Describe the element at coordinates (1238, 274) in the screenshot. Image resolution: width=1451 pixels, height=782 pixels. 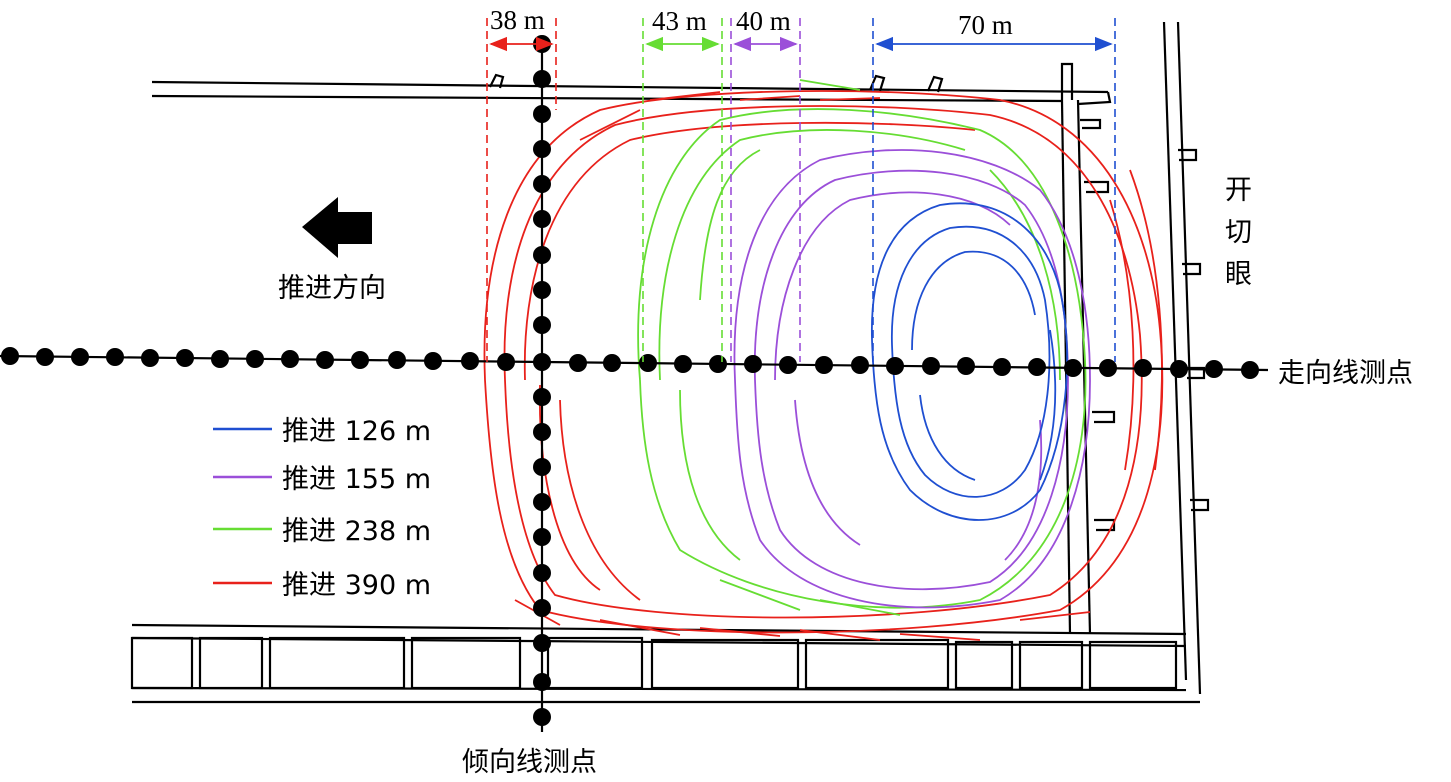
I see `cut-hole-label-3: 眼` at that location.